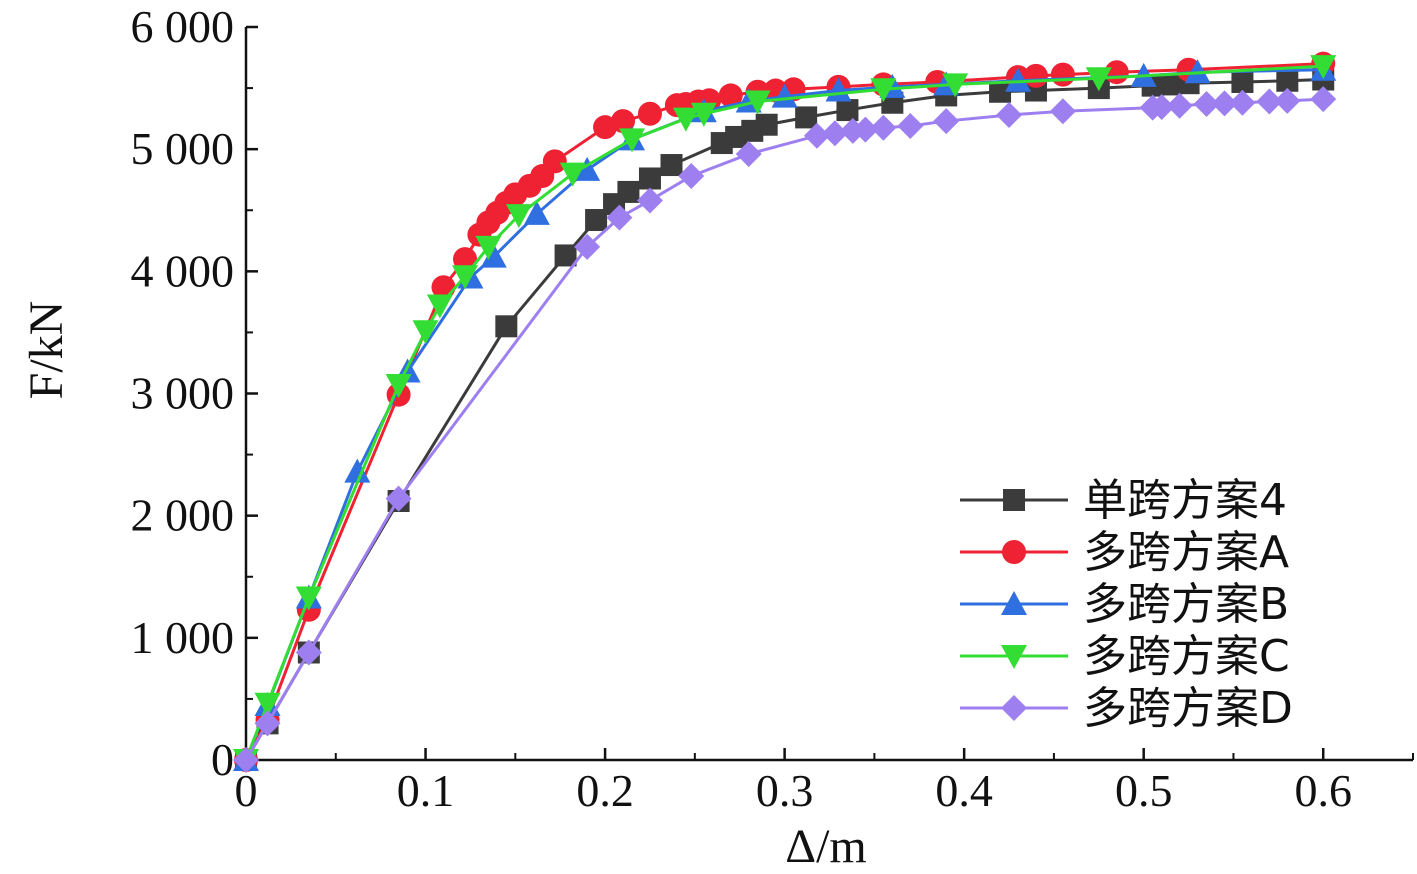  What do you see at coordinates (1188, 708) in the screenshot?
I see `legend-label: 多跨方案D` at bounding box center [1188, 708].